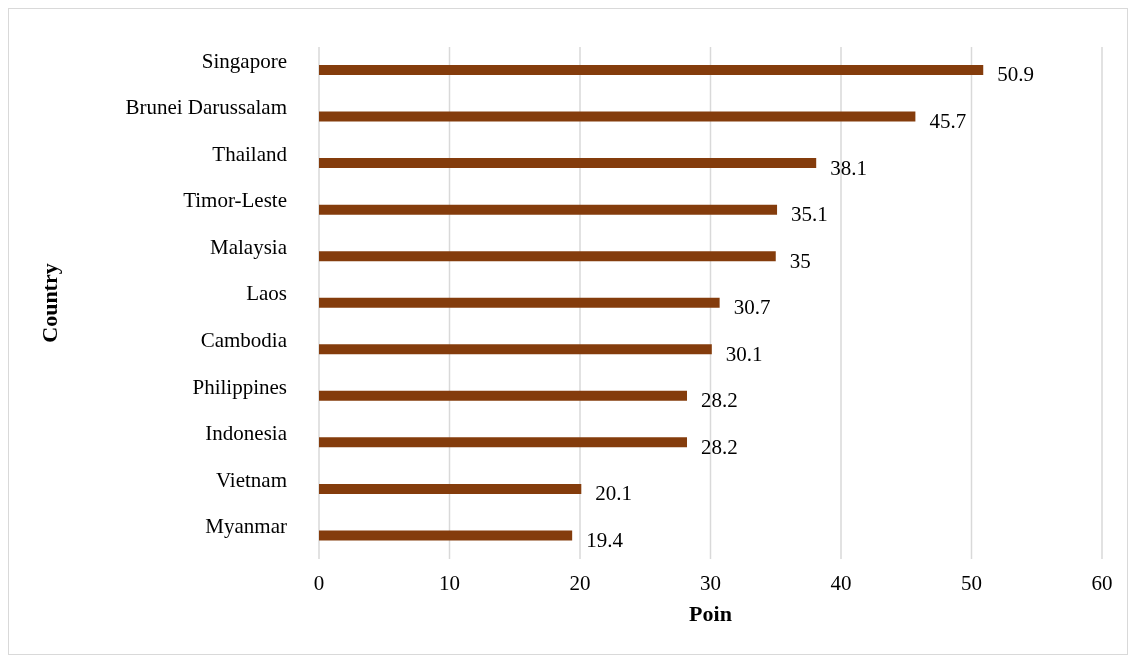 The height and width of the screenshot is (663, 1136). Describe the element at coordinates (971, 582) in the screenshot. I see `x-tick-label: 50` at that location.